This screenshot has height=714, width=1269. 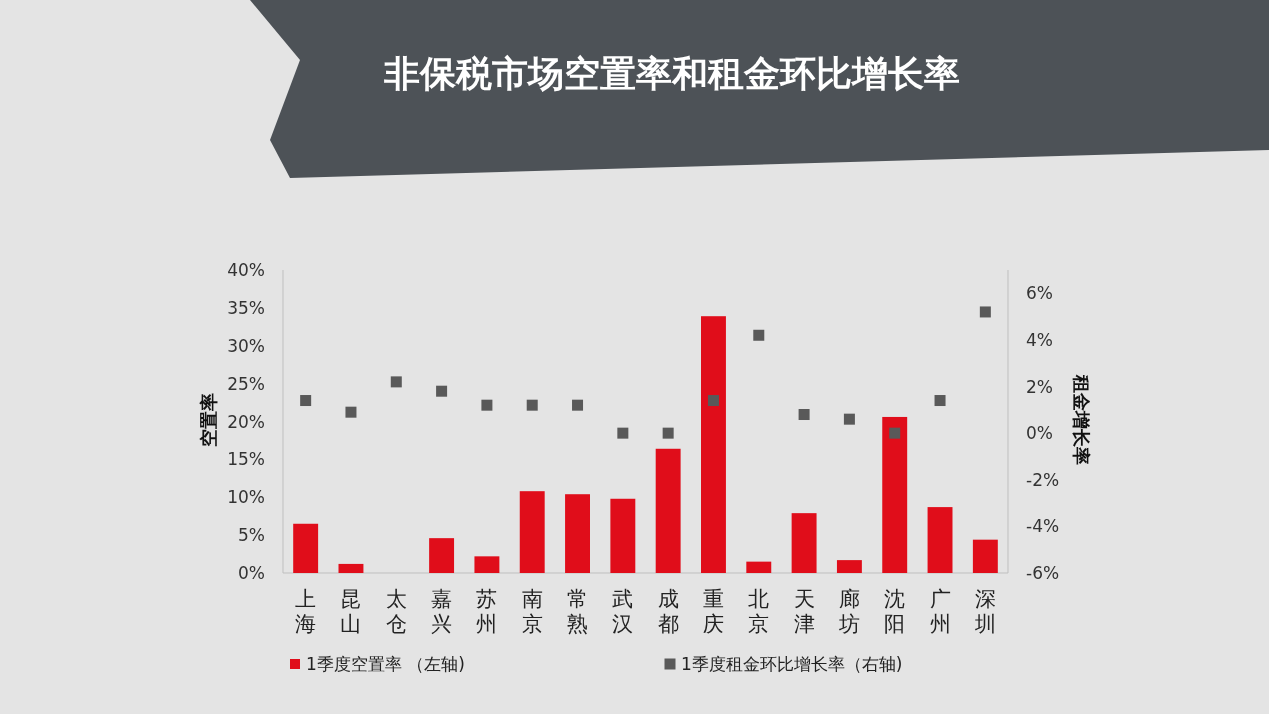 I want to click on y2-tick-label: -4%, so click(x=1043, y=526).